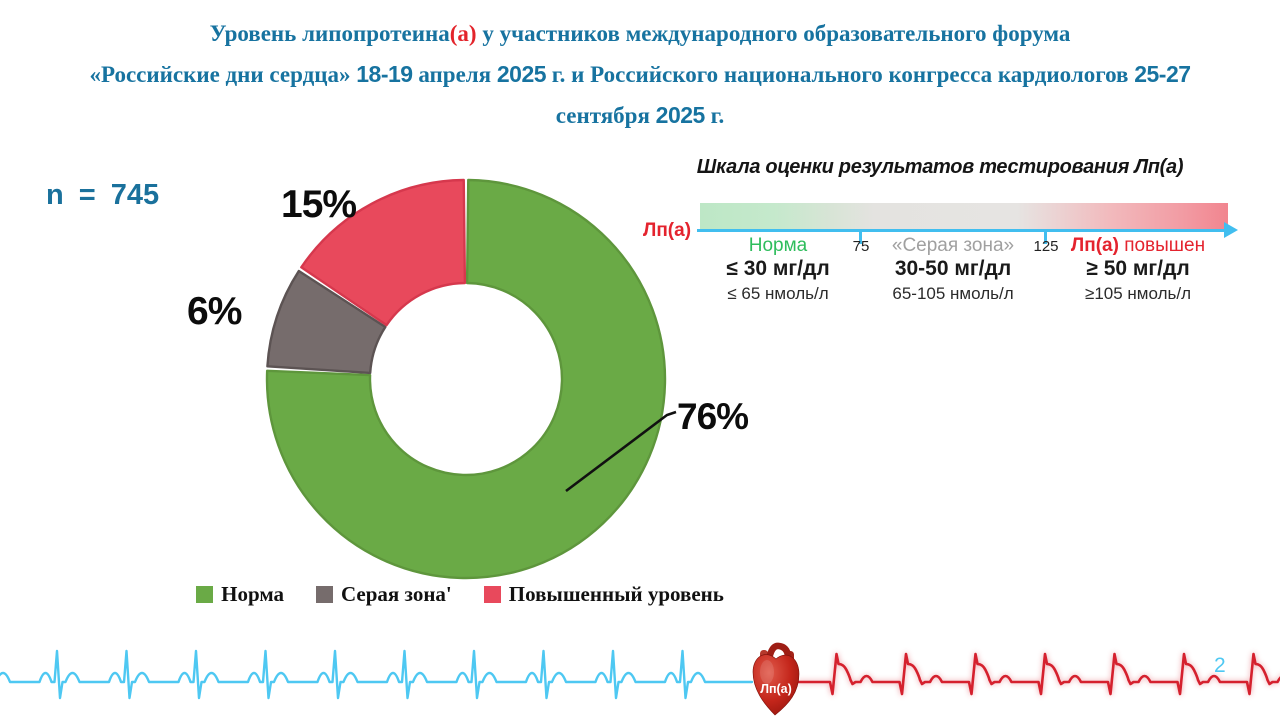 The width and height of the screenshot is (1280, 720). Describe the element at coordinates (964, 216) in the screenshot. I see `scale-gradient-bar` at that location.